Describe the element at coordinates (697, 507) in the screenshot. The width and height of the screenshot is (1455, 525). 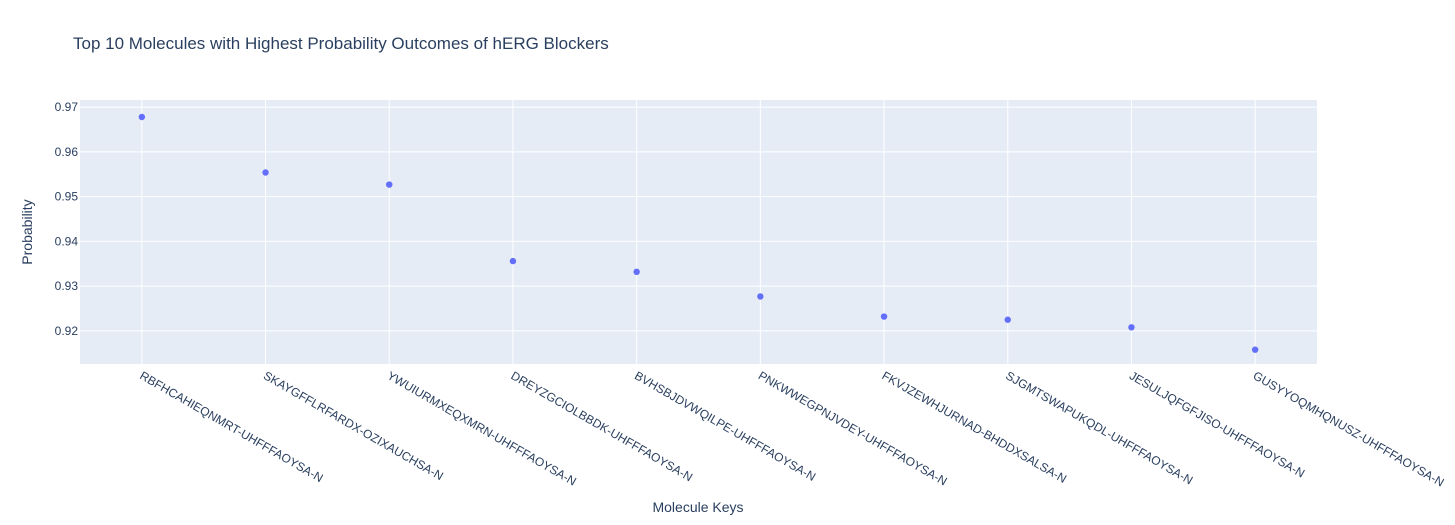
I see `x-axis-title: Molecule Keys` at that location.